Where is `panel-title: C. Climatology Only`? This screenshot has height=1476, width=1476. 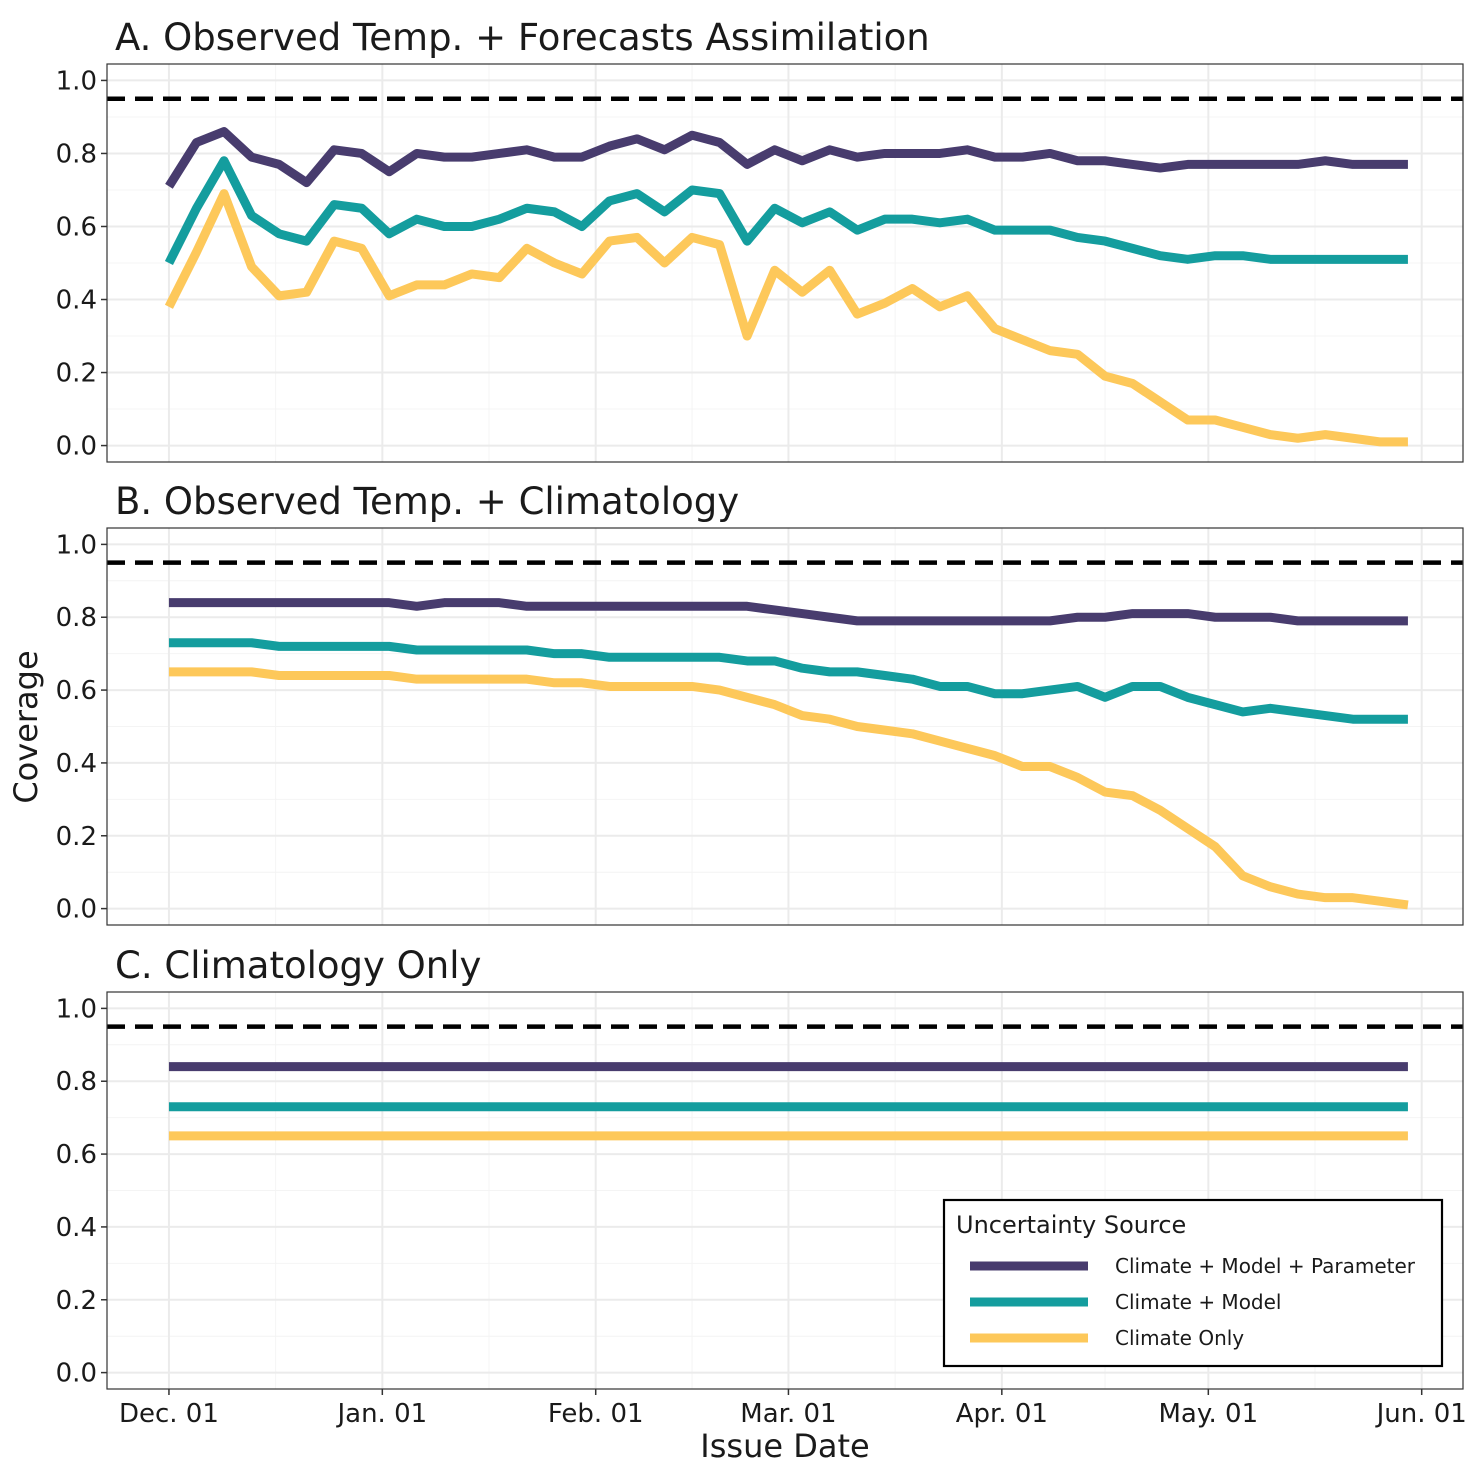
panel-title: C. Climatology Only is located at coordinates (298, 965).